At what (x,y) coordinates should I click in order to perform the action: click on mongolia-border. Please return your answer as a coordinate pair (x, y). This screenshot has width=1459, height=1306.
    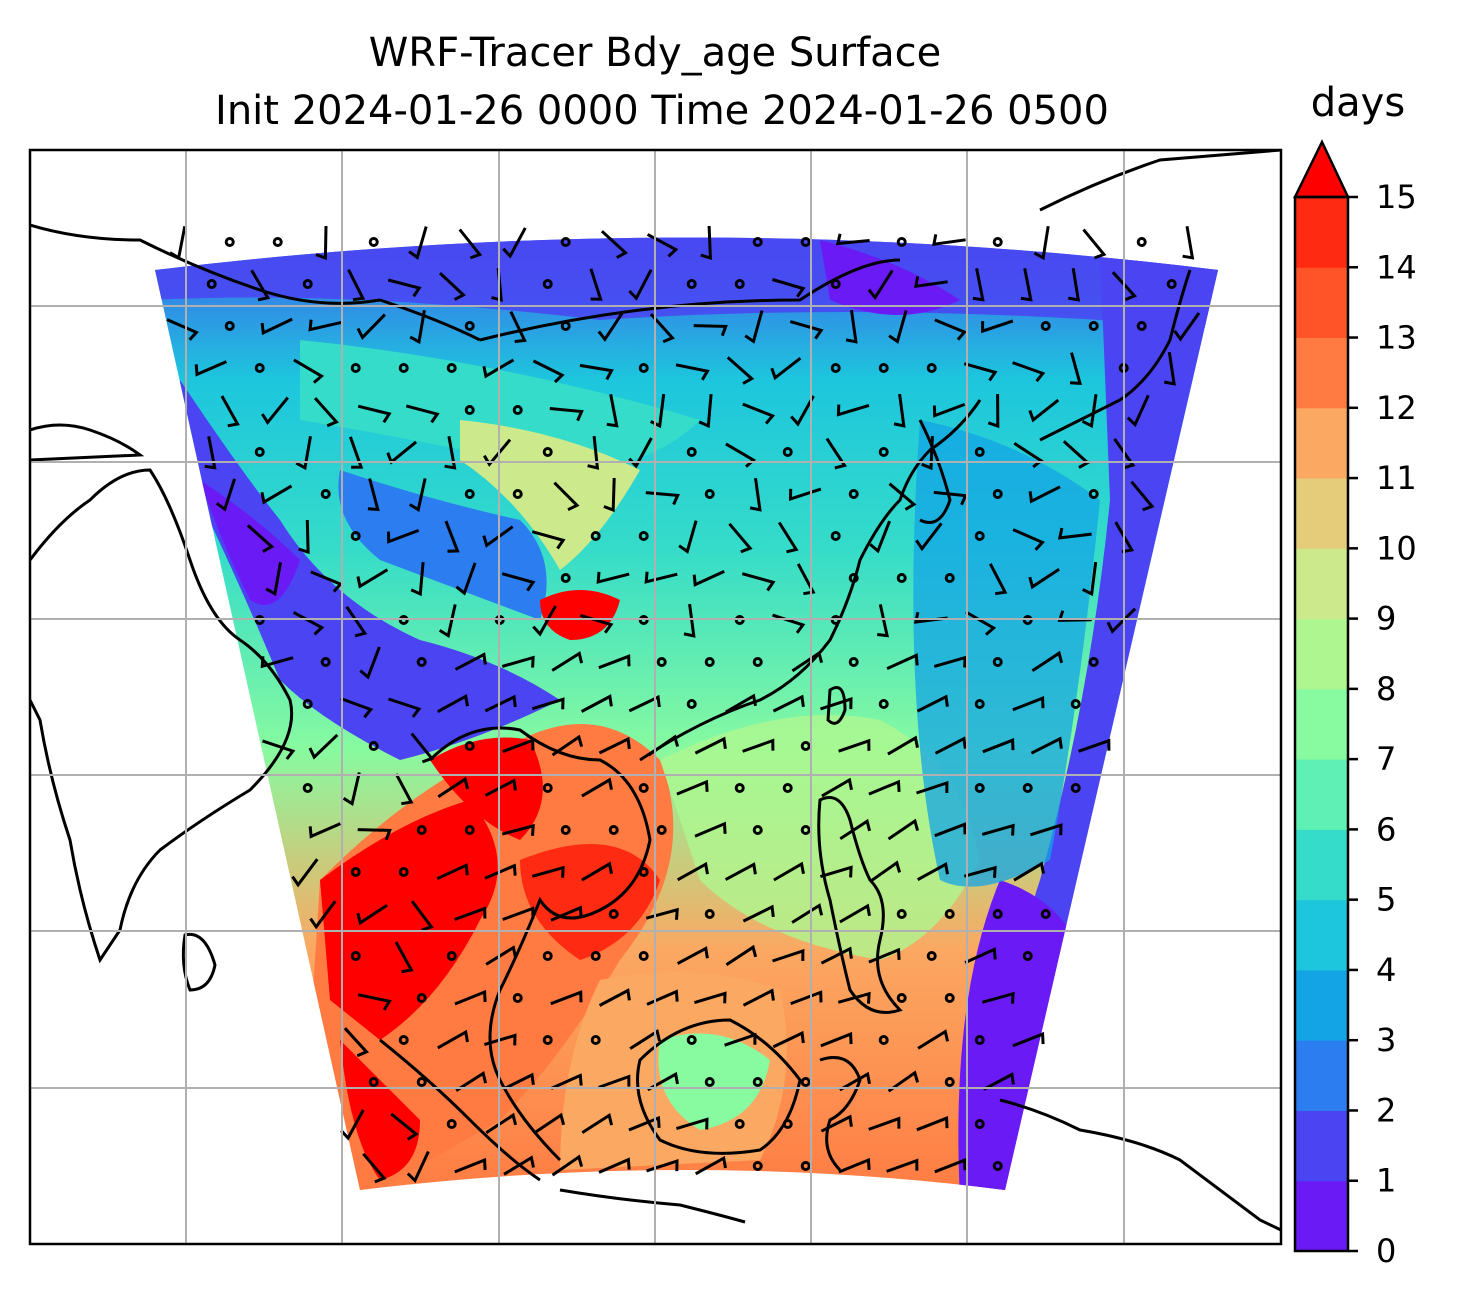
    Looking at the image, I should click on (690, 300).